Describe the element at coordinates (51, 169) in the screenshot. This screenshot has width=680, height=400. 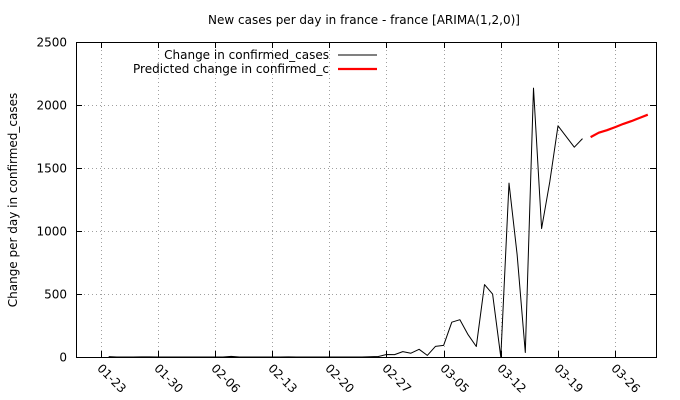
I see `y-tick-label: 1500` at that location.